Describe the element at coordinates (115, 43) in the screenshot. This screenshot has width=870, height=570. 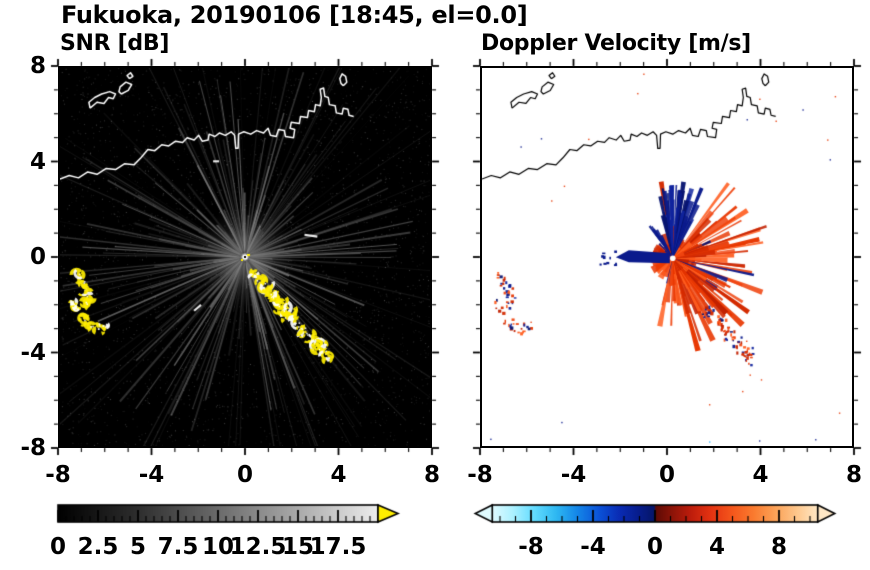
I see `snr-panel-title: SNR [dB]` at that location.